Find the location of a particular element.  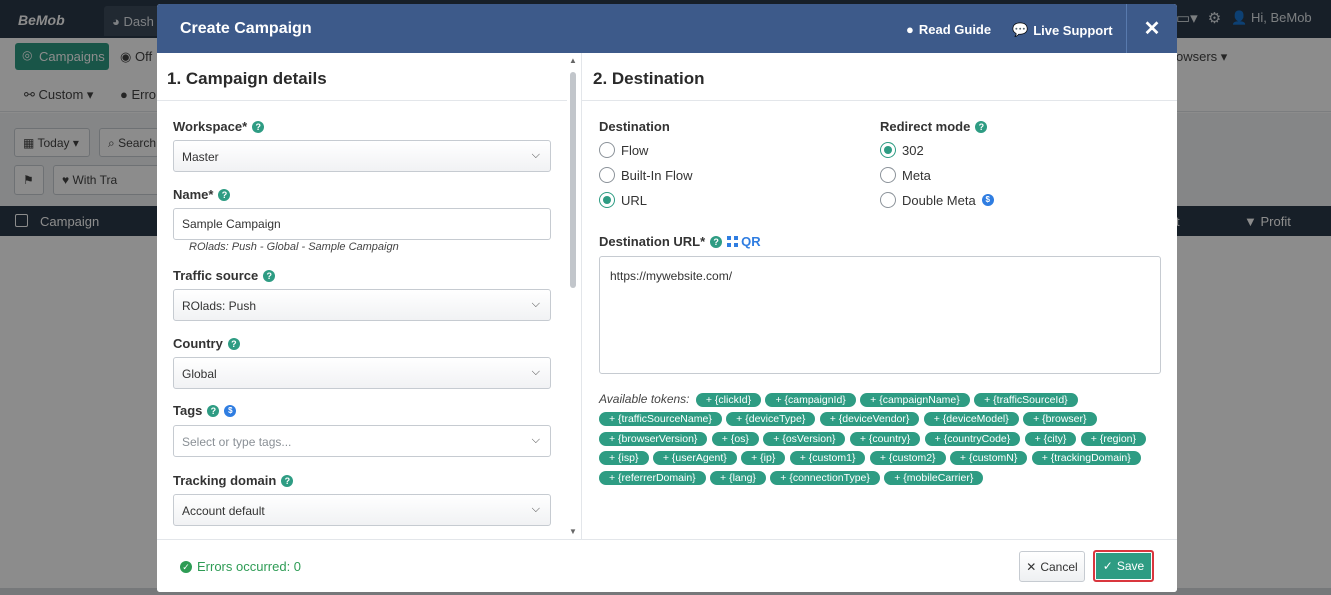

token-chip: + {lang} is located at coordinates (738, 477).